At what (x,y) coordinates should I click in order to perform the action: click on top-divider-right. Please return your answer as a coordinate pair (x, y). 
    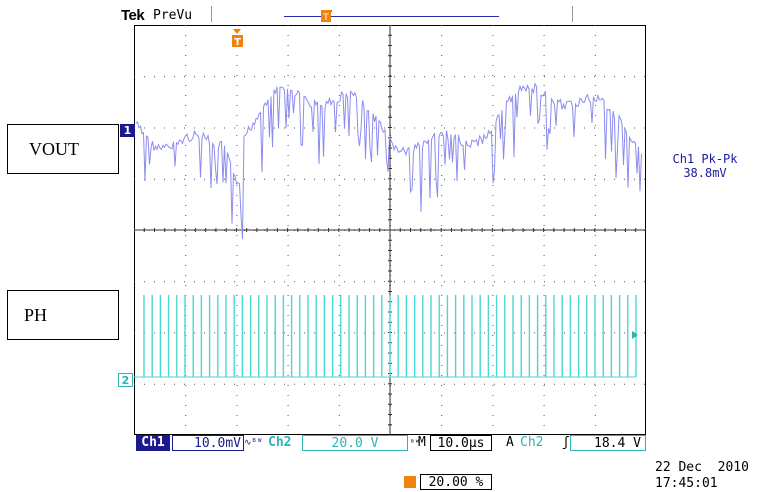
    Looking at the image, I should click on (572, 14).